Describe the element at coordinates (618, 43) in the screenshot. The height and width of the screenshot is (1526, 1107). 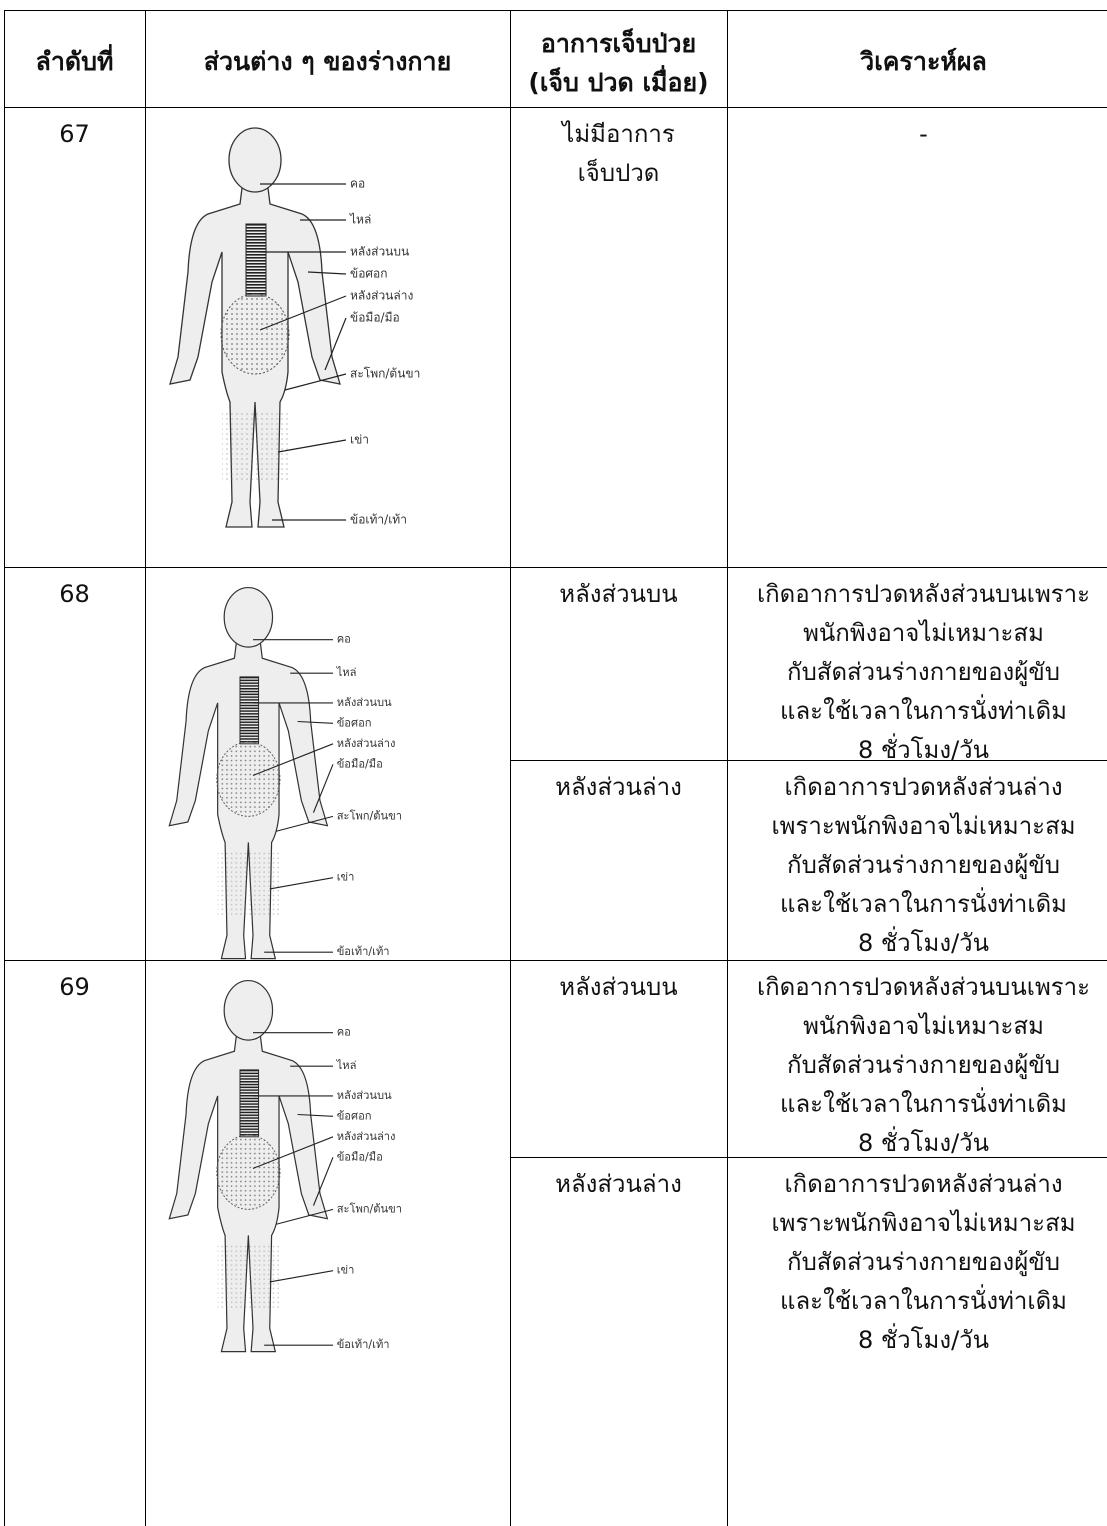
I see `header-text: อาการเจ็บป่วย` at that location.